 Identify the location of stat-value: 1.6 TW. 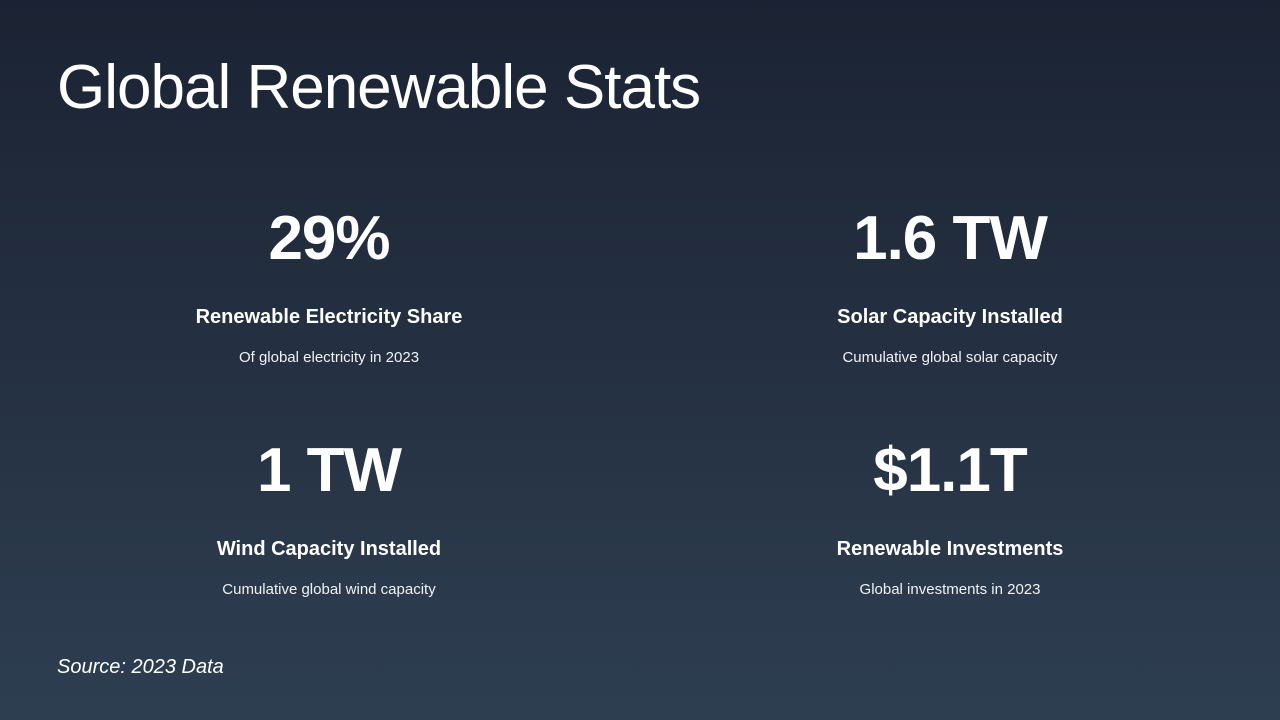
(950, 238).